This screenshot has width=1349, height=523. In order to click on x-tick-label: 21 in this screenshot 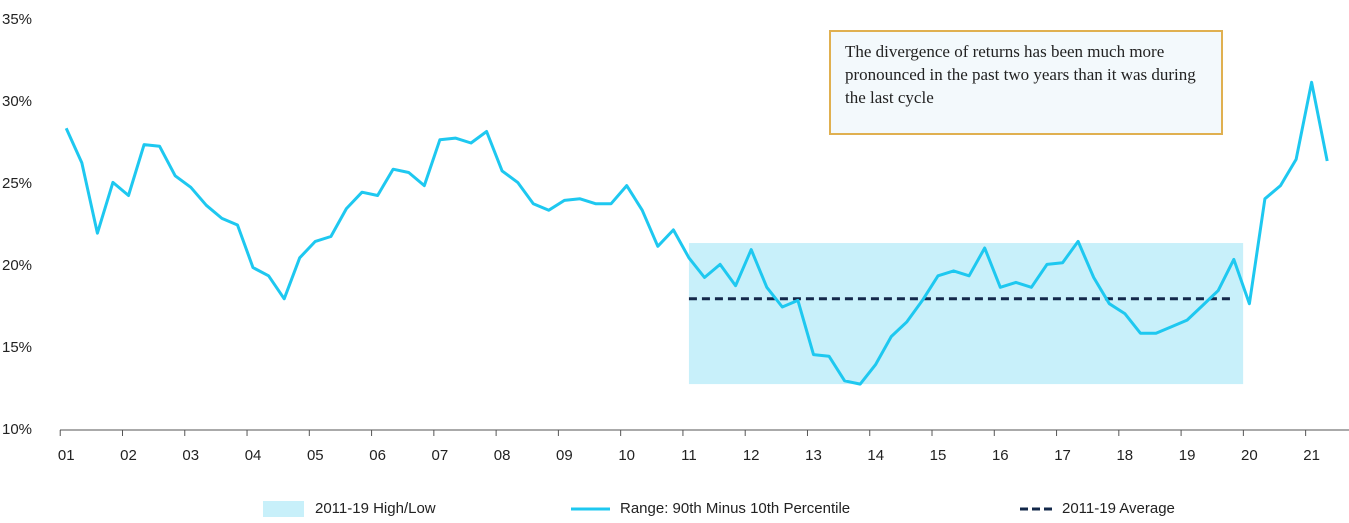, I will do `click(1311, 455)`.